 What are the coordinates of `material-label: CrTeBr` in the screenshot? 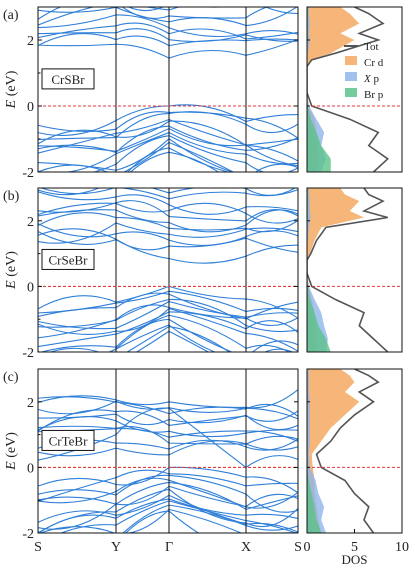 It's located at (68, 440).